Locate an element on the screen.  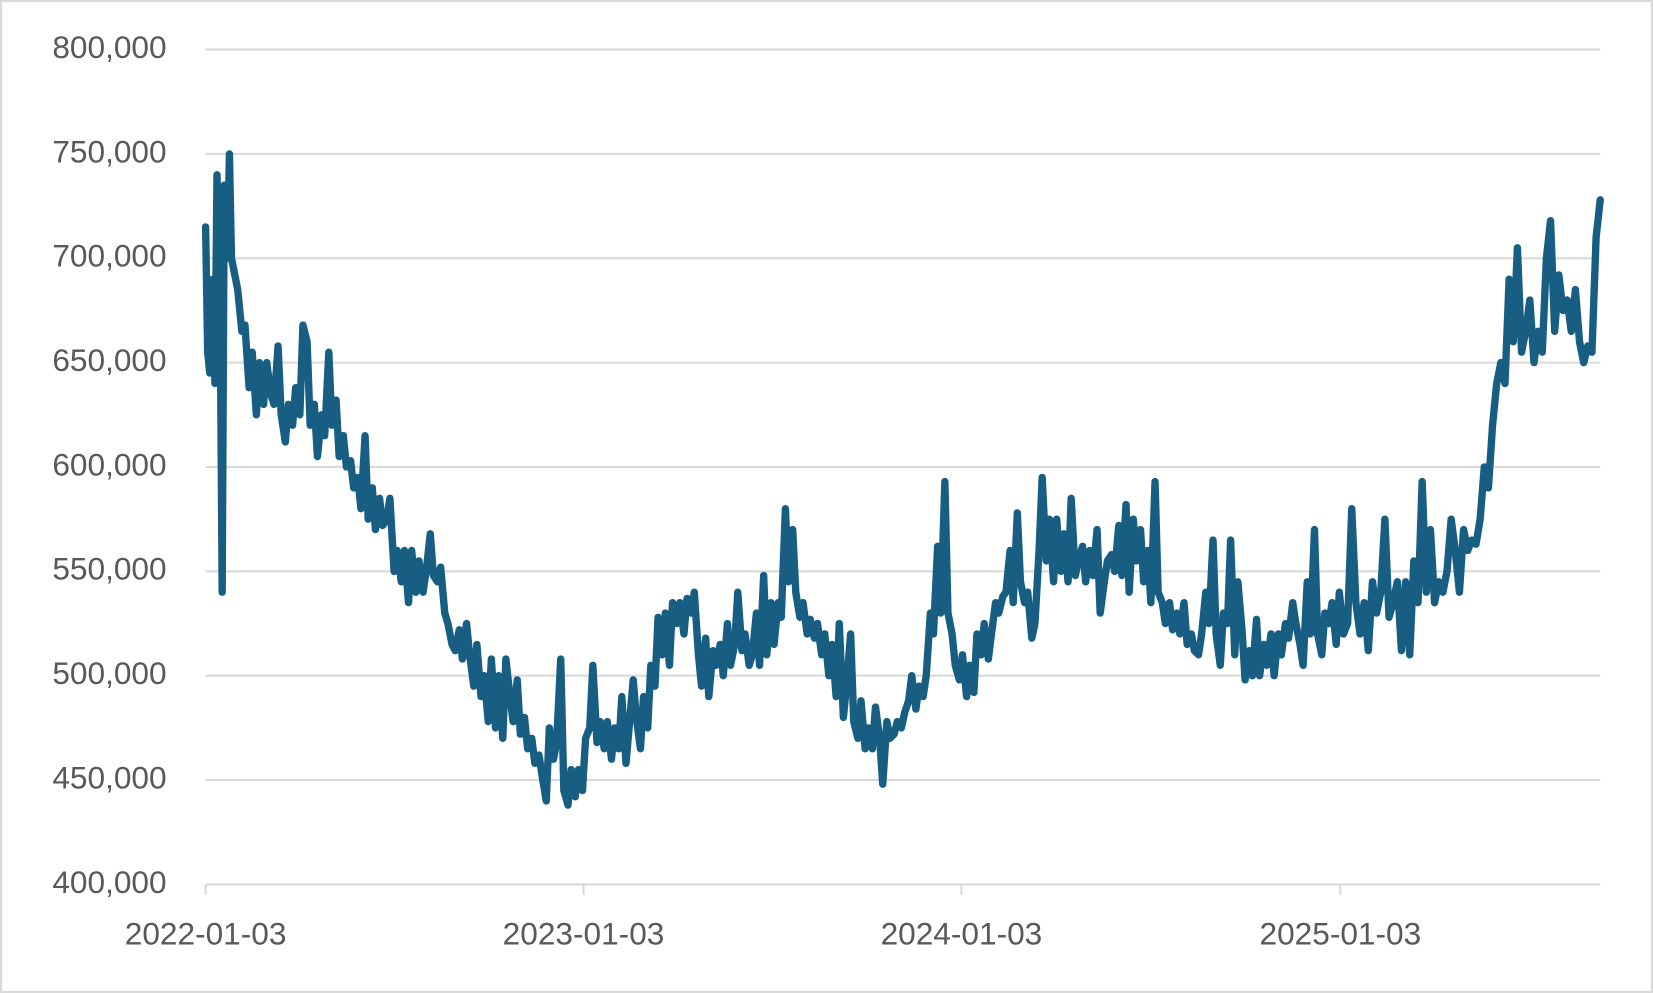
x-tick-label: 2025-01-03 is located at coordinates (1341, 933).